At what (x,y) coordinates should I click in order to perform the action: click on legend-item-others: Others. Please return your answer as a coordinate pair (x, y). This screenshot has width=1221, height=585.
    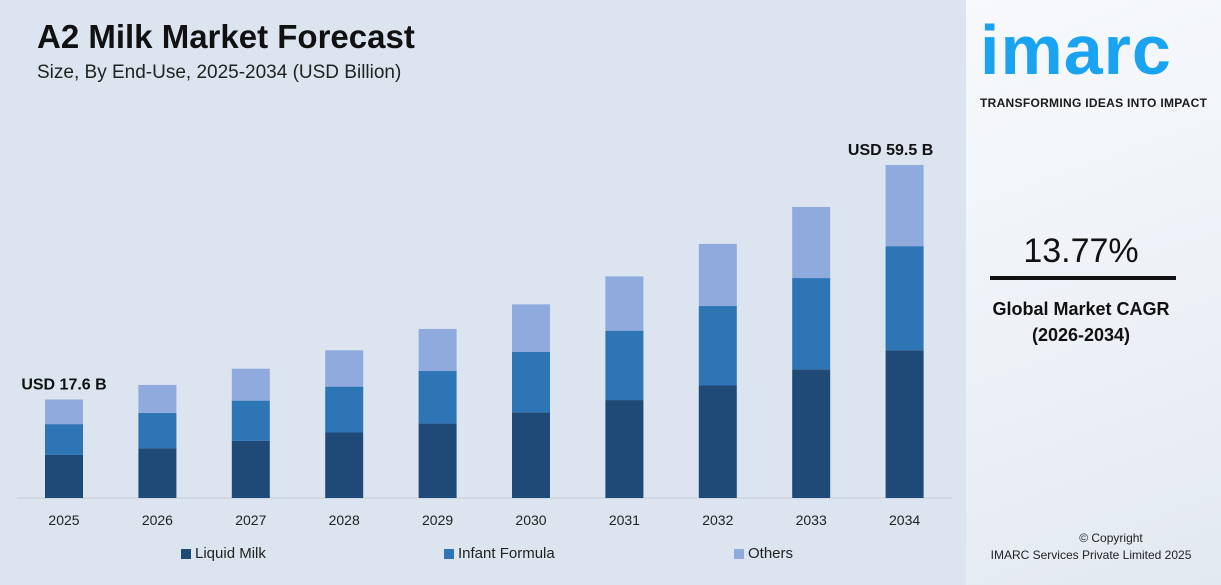
    Looking at the image, I should click on (763, 553).